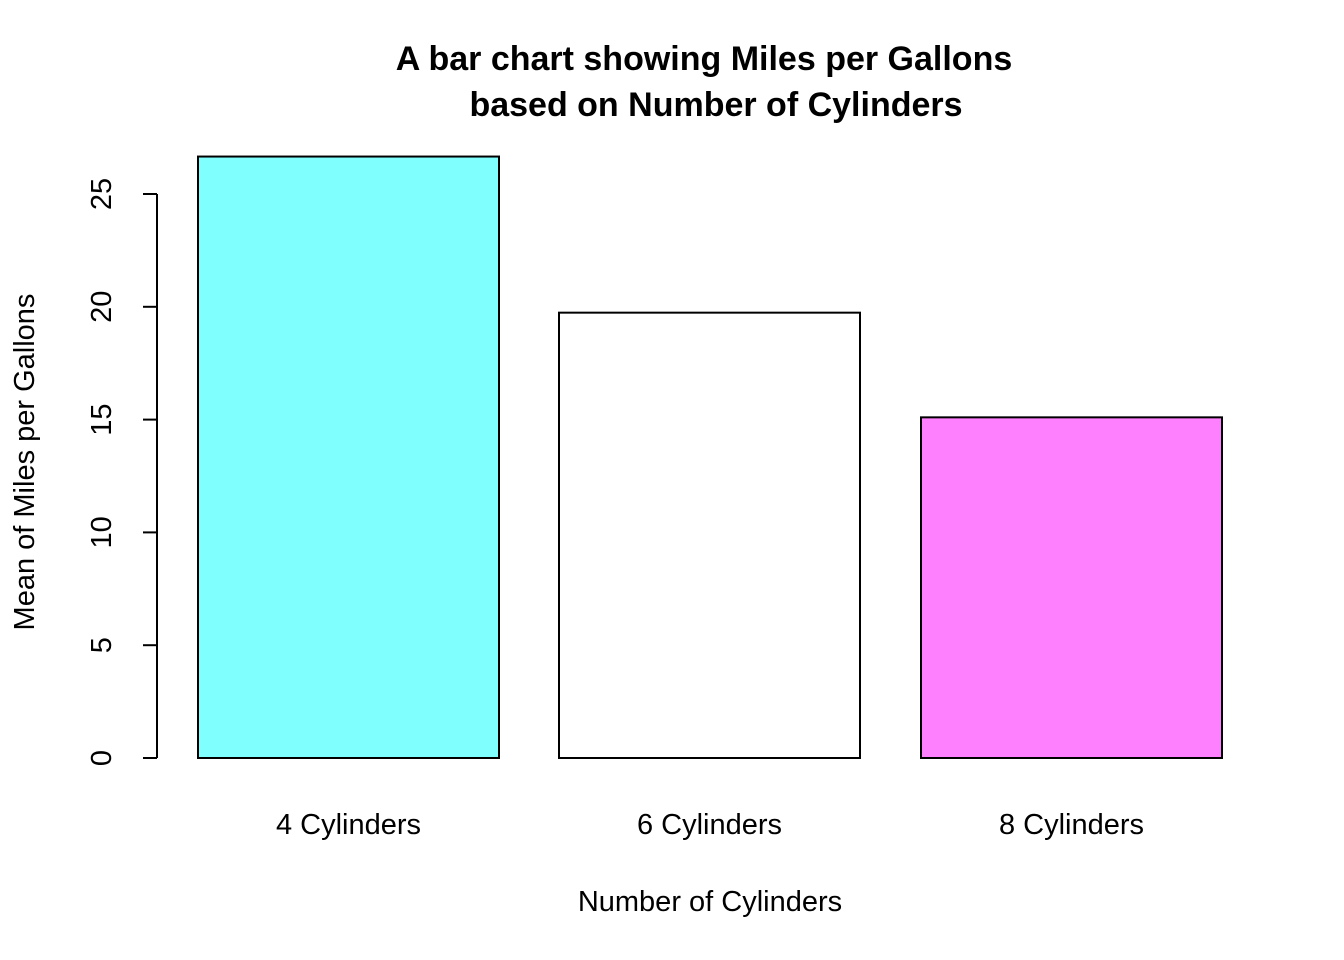  Describe the element at coordinates (1071, 825) in the screenshot. I see `x-category-label: 8 Cylinders` at that location.